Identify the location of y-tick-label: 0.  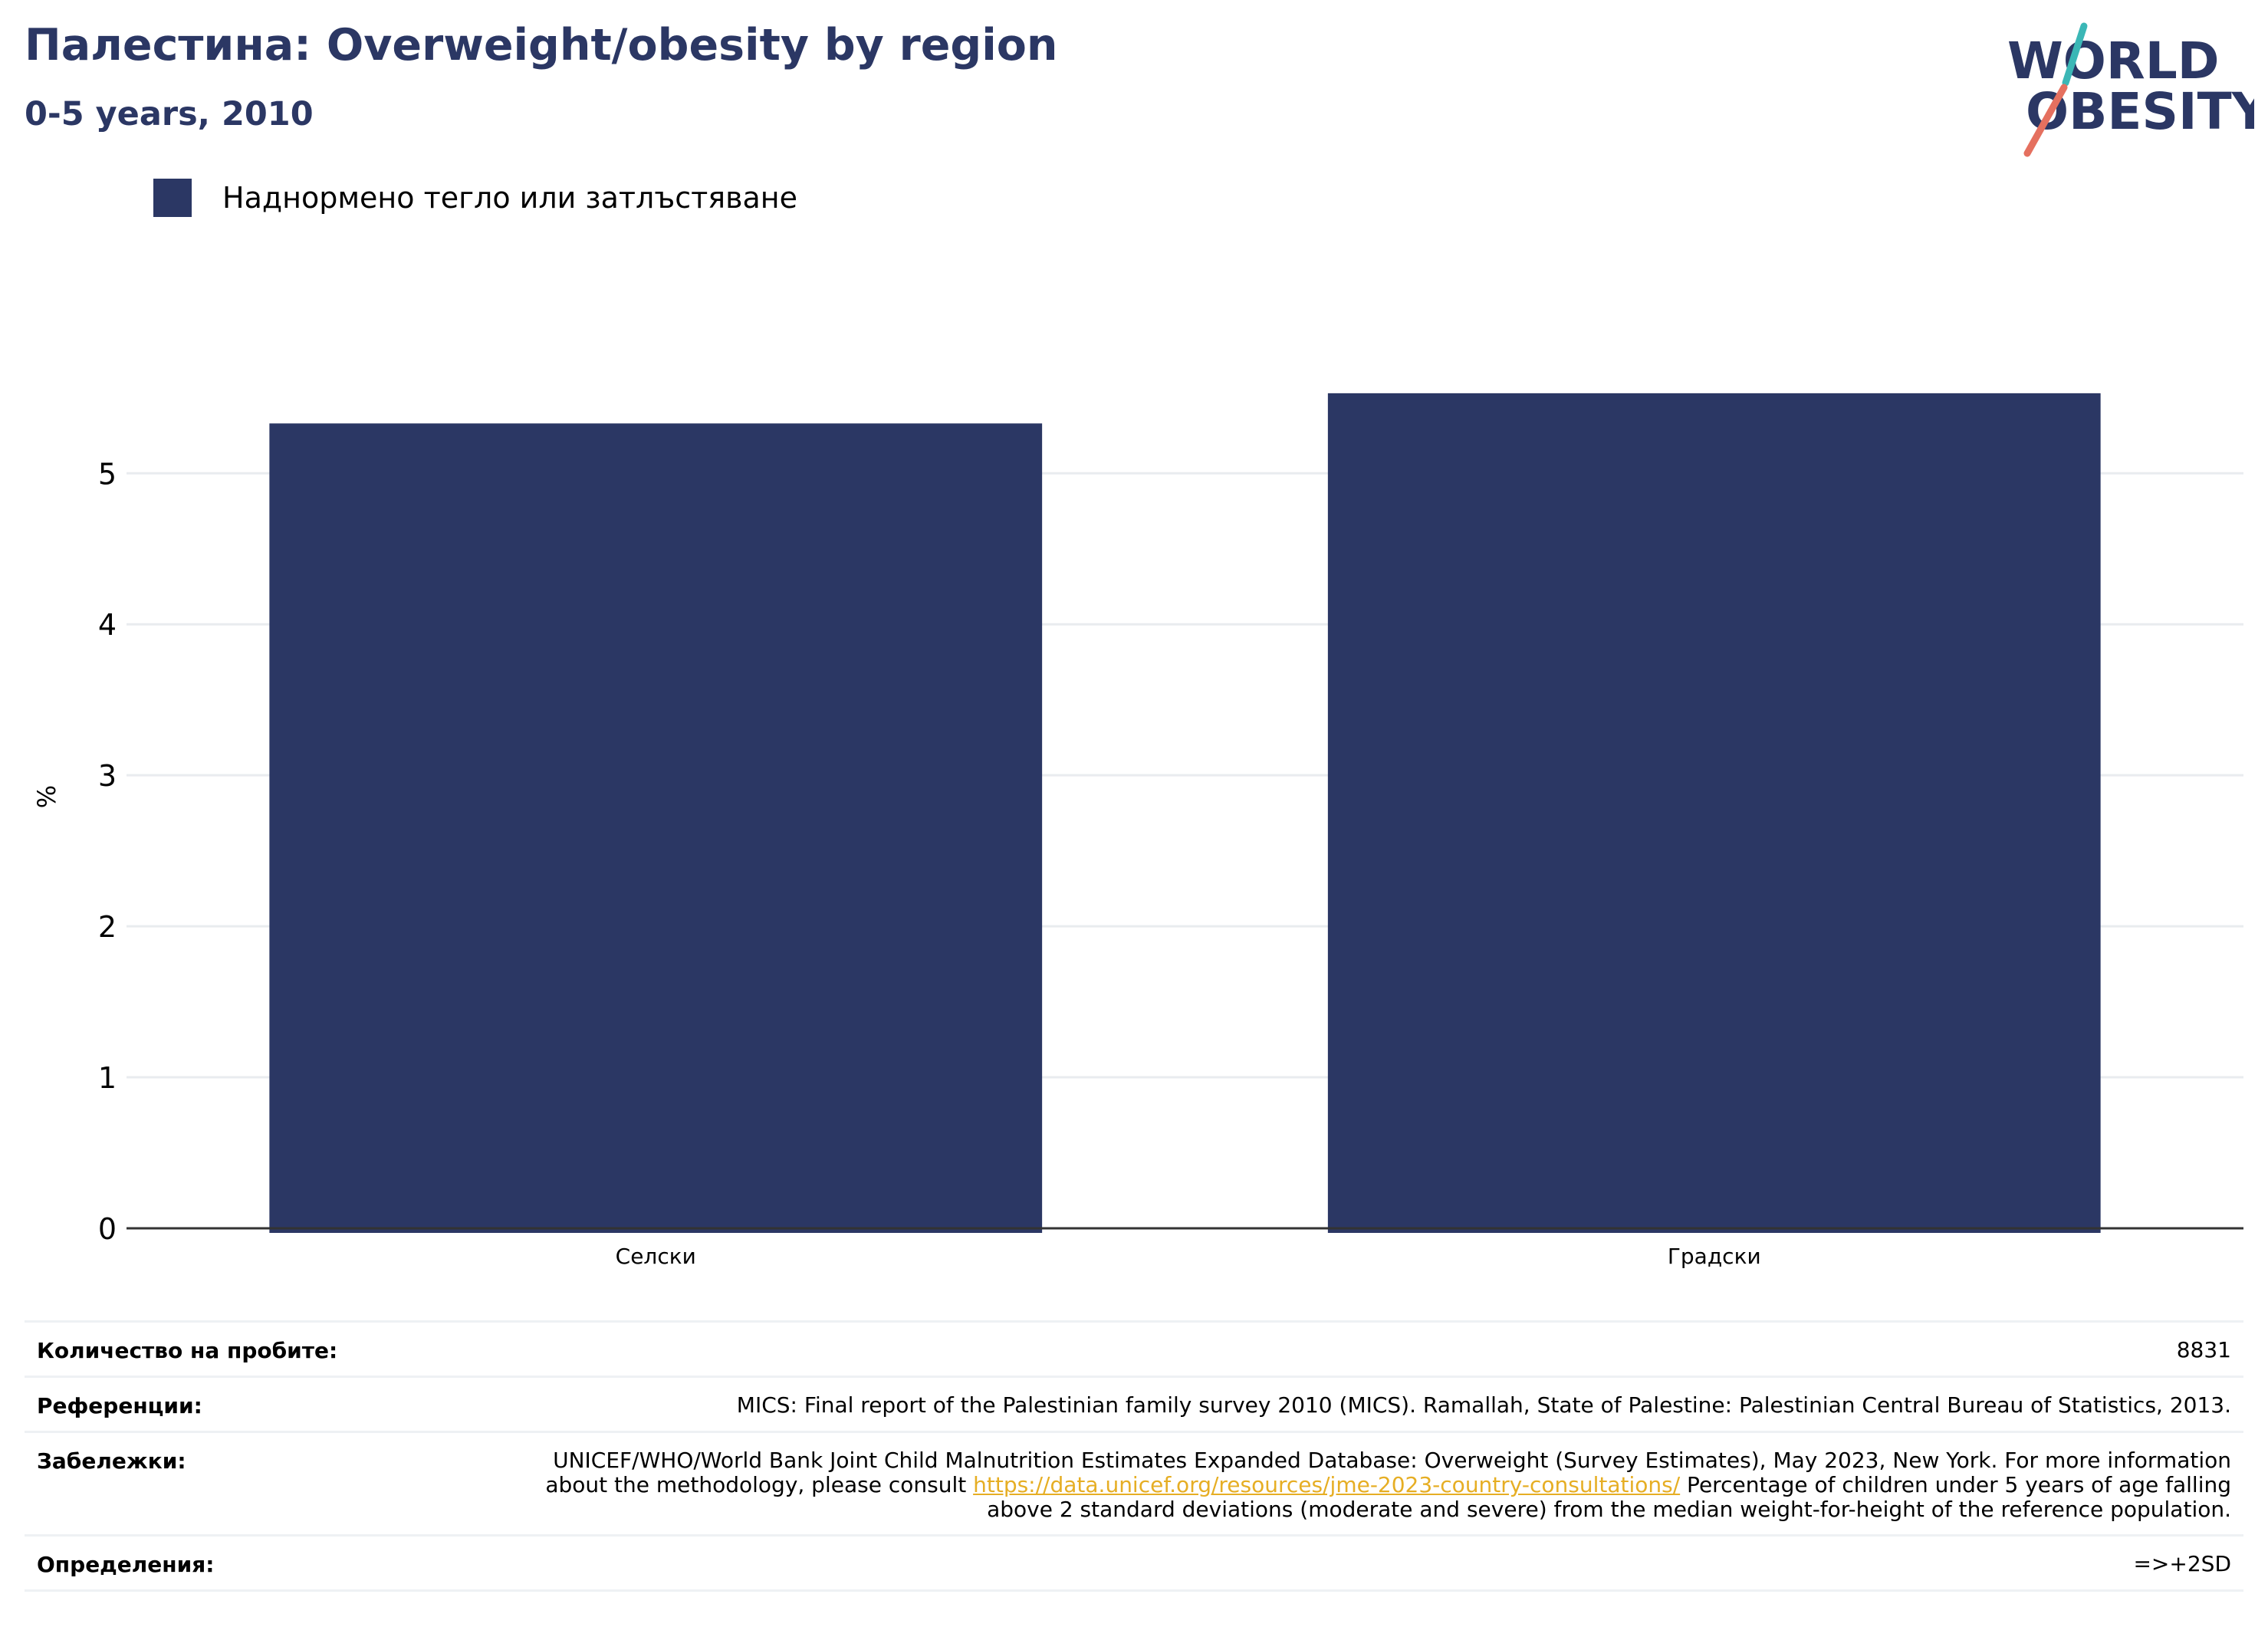
(107, 1229).